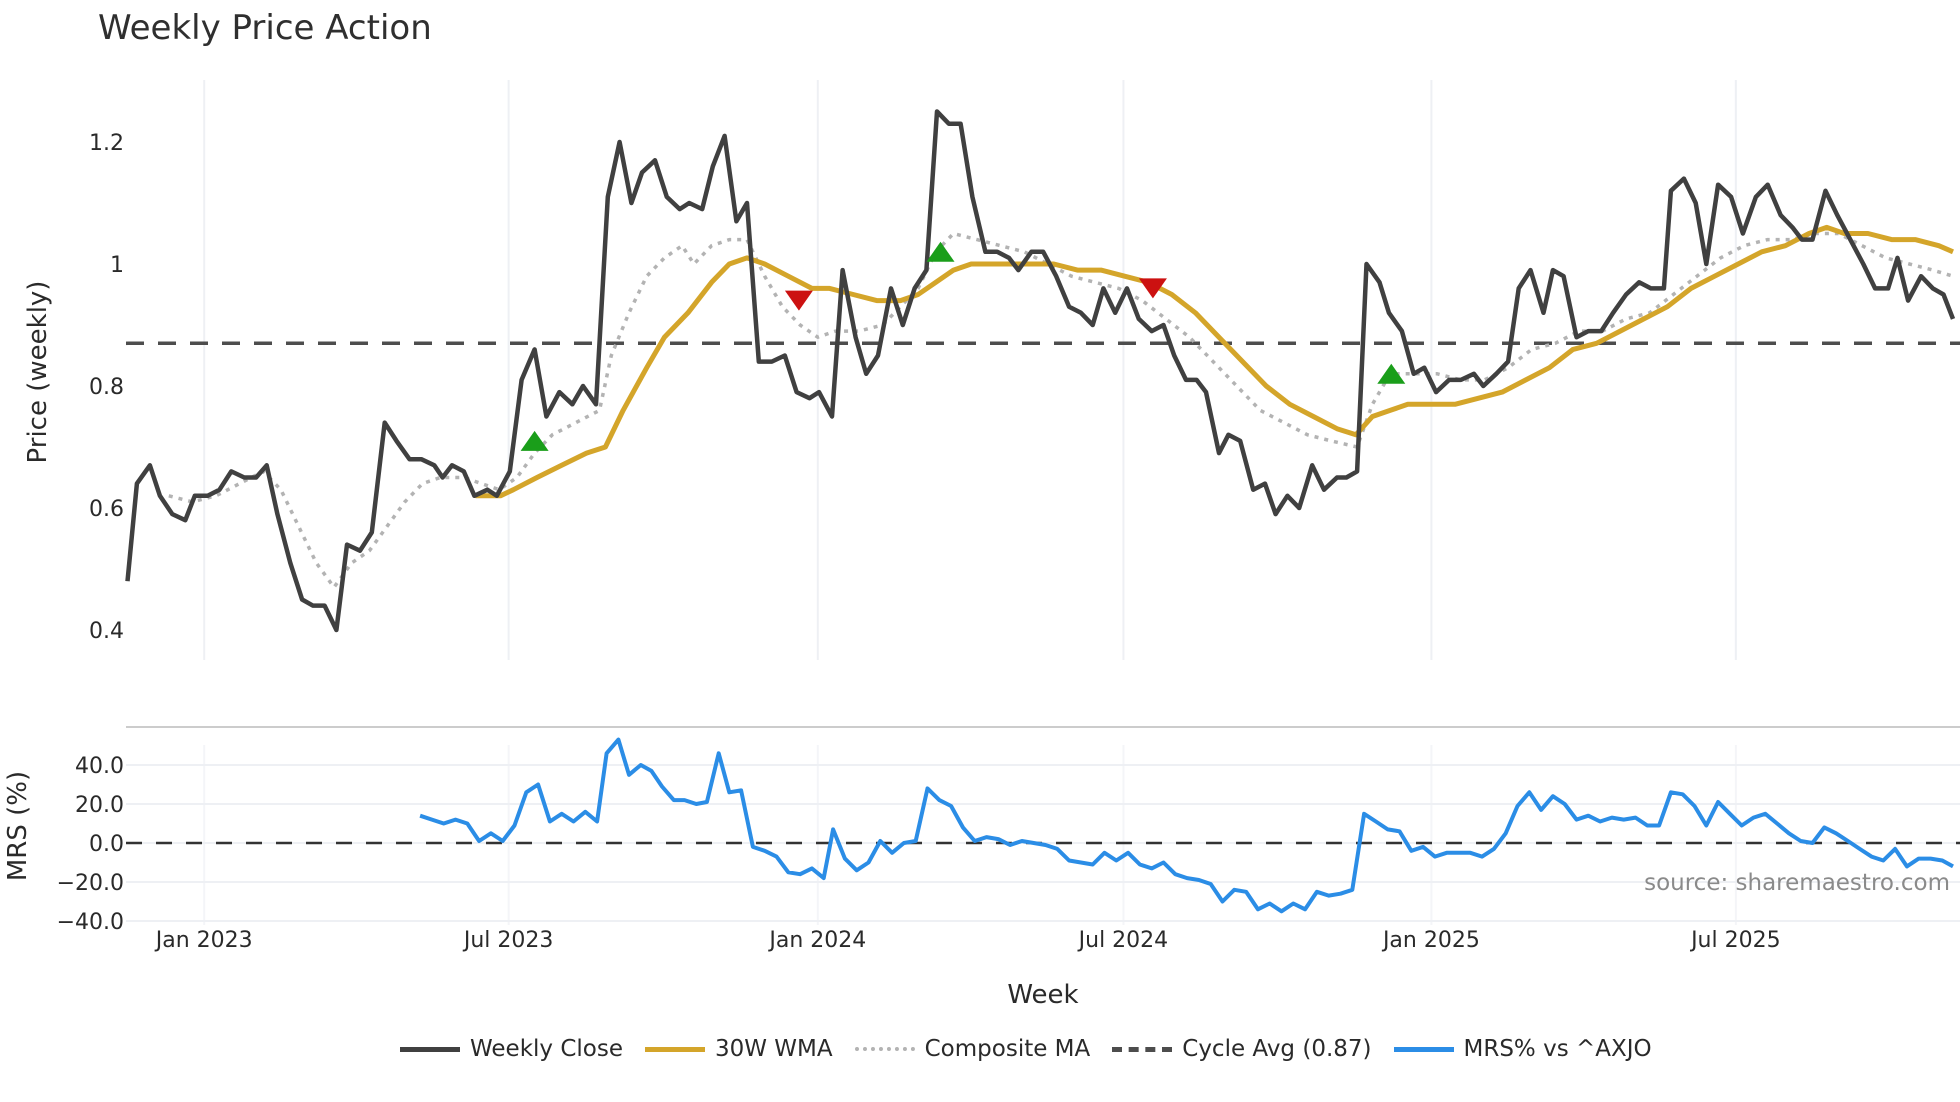  I want to click on source-watermark: source: sharemaestro.com, so click(1797, 883).